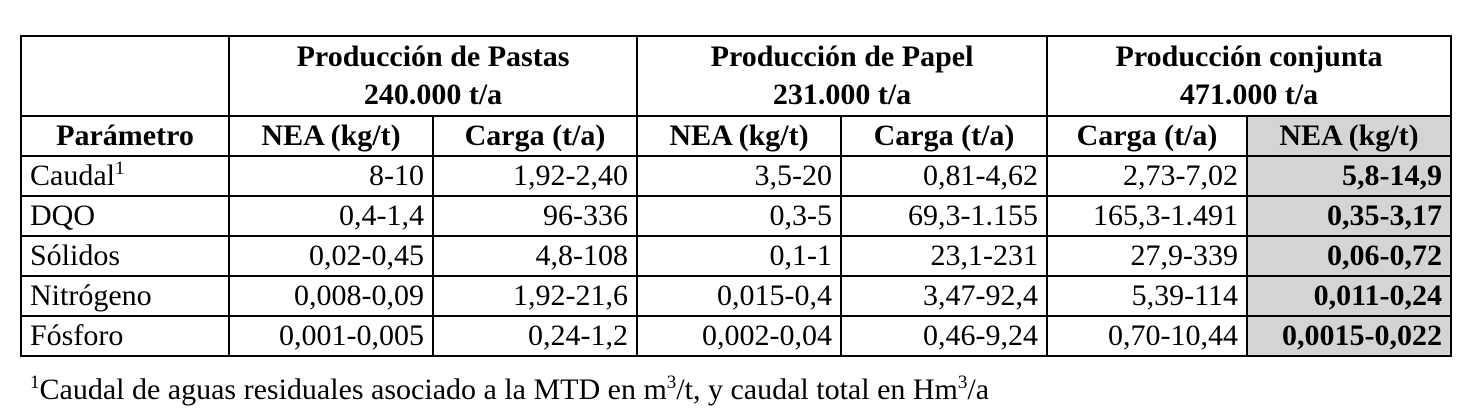 The image size is (1472, 417). I want to click on empty-corner-cell, so click(125, 76).